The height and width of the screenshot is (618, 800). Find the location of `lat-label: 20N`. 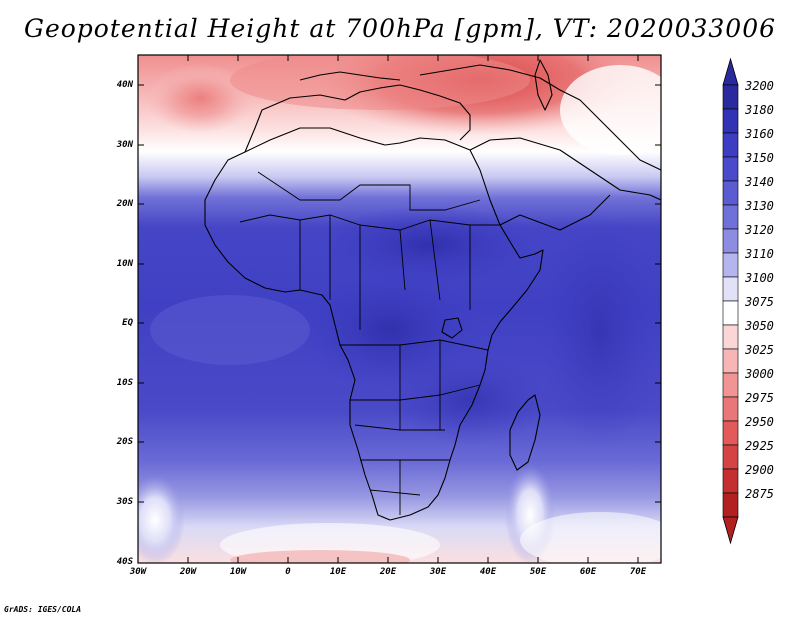

lat-label: 20N is located at coordinates (124, 204).